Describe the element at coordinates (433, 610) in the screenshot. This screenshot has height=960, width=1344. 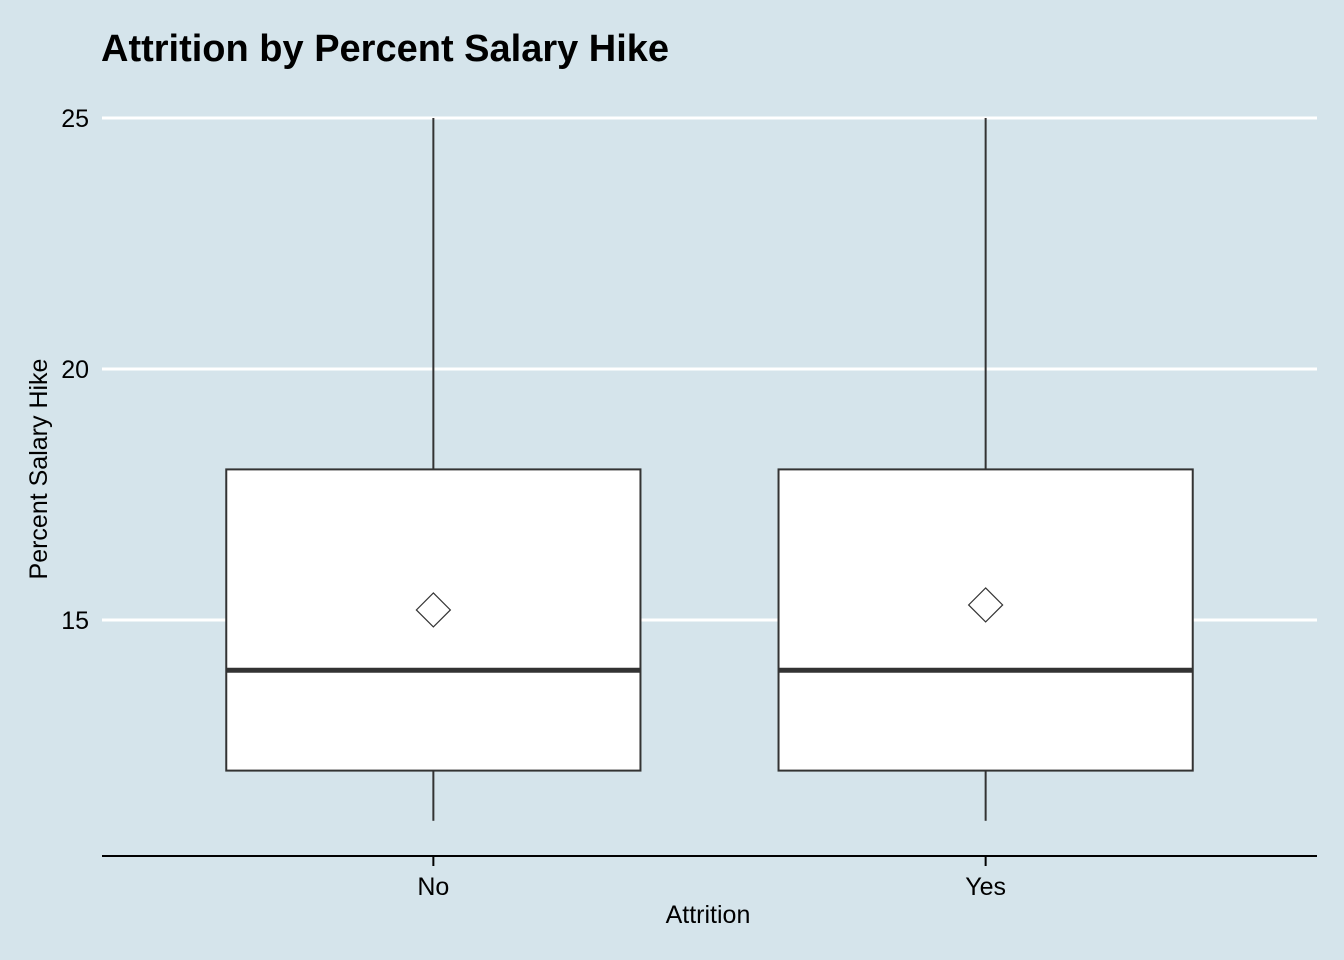
I see `mean-marker-no` at that location.